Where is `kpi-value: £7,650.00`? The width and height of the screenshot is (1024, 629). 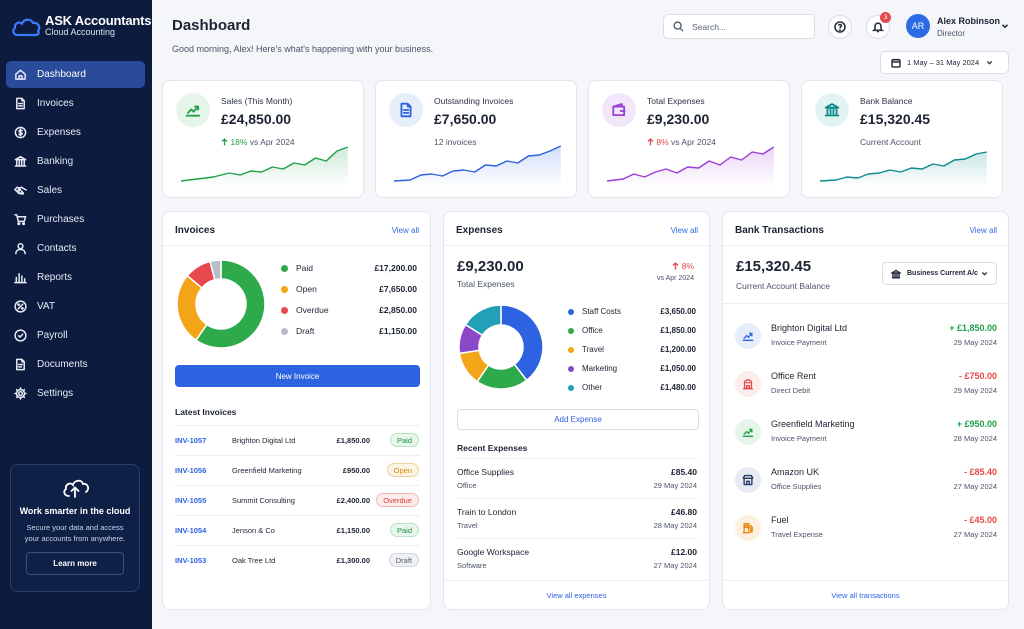 kpi-value: £7,650.00 is located at coordinates (465, 119).